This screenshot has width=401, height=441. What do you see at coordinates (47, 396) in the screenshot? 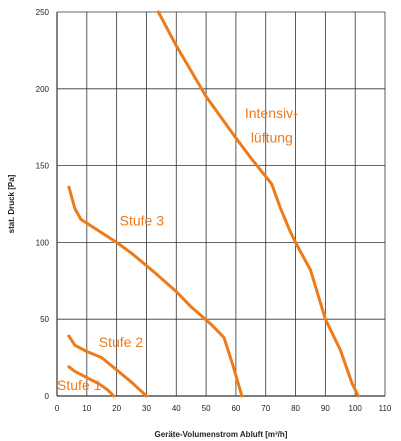
I see `y-tick-label: 0` at bounding box center [47, 396].